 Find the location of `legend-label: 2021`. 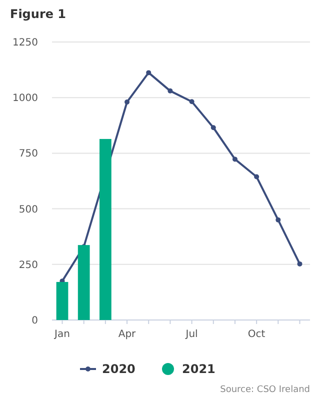

legend-label: 2021 is located at coordinates (199, 369).